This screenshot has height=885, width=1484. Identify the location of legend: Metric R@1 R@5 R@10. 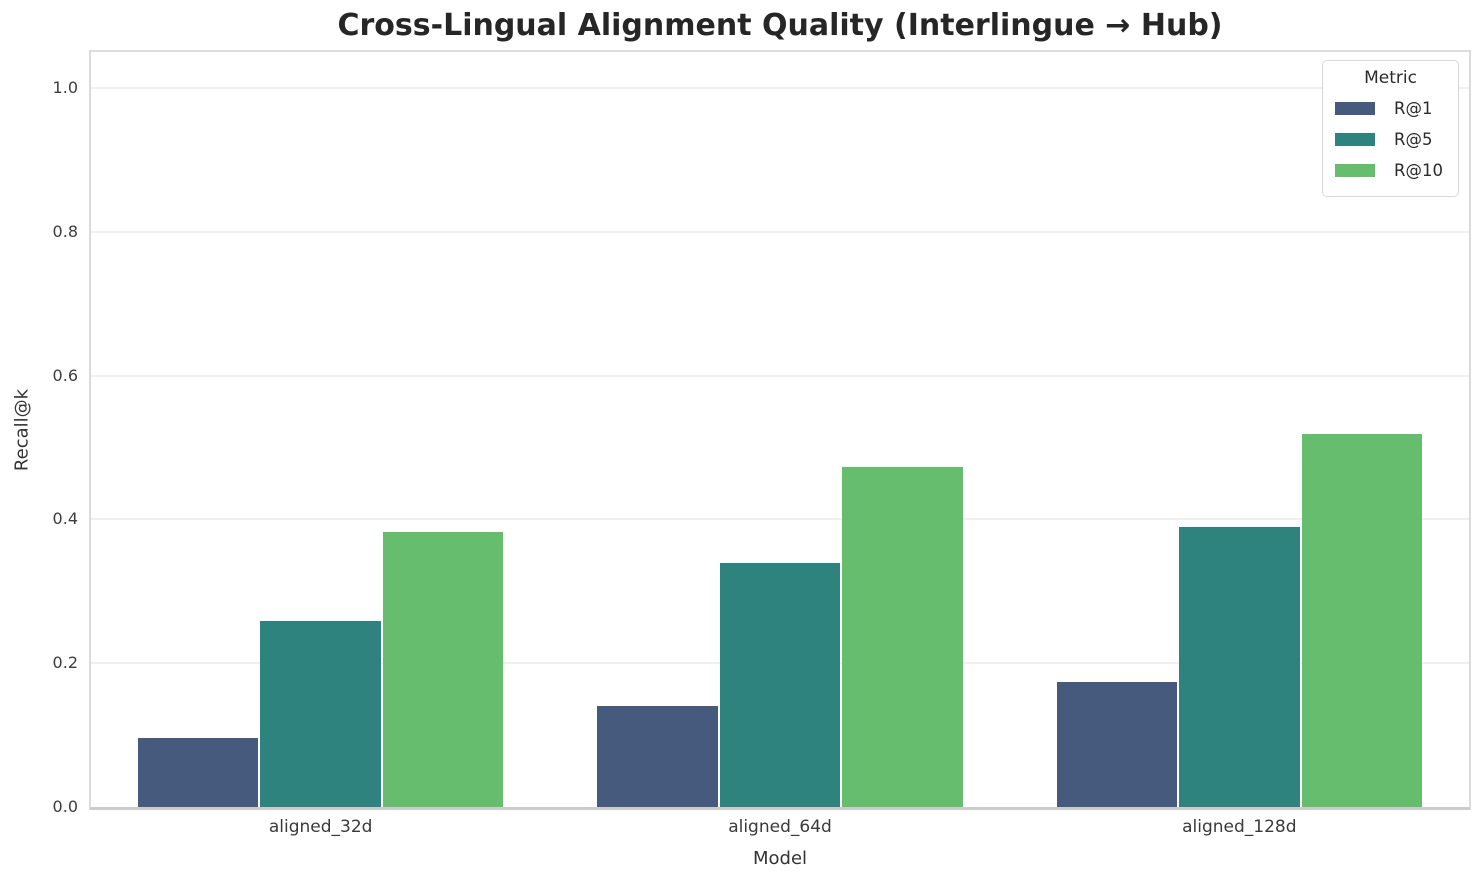
(1390, 128).